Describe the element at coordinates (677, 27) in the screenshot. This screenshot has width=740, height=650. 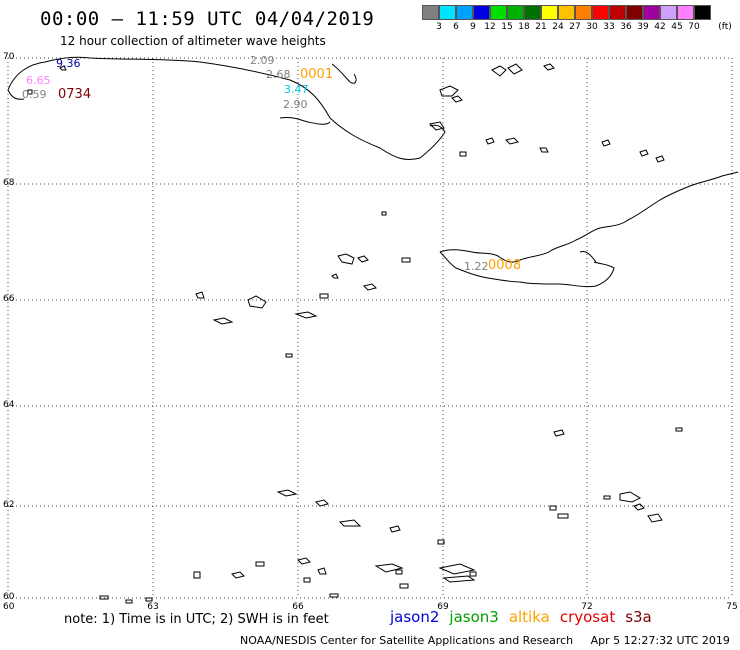
I see `colorbar-label: 45` at that location.